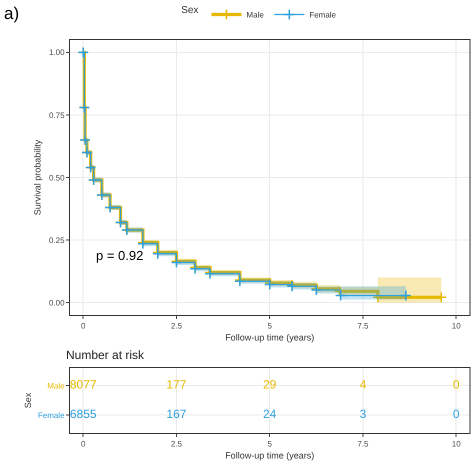  I want to click on y-tick-label: Male, so click(56, 385).